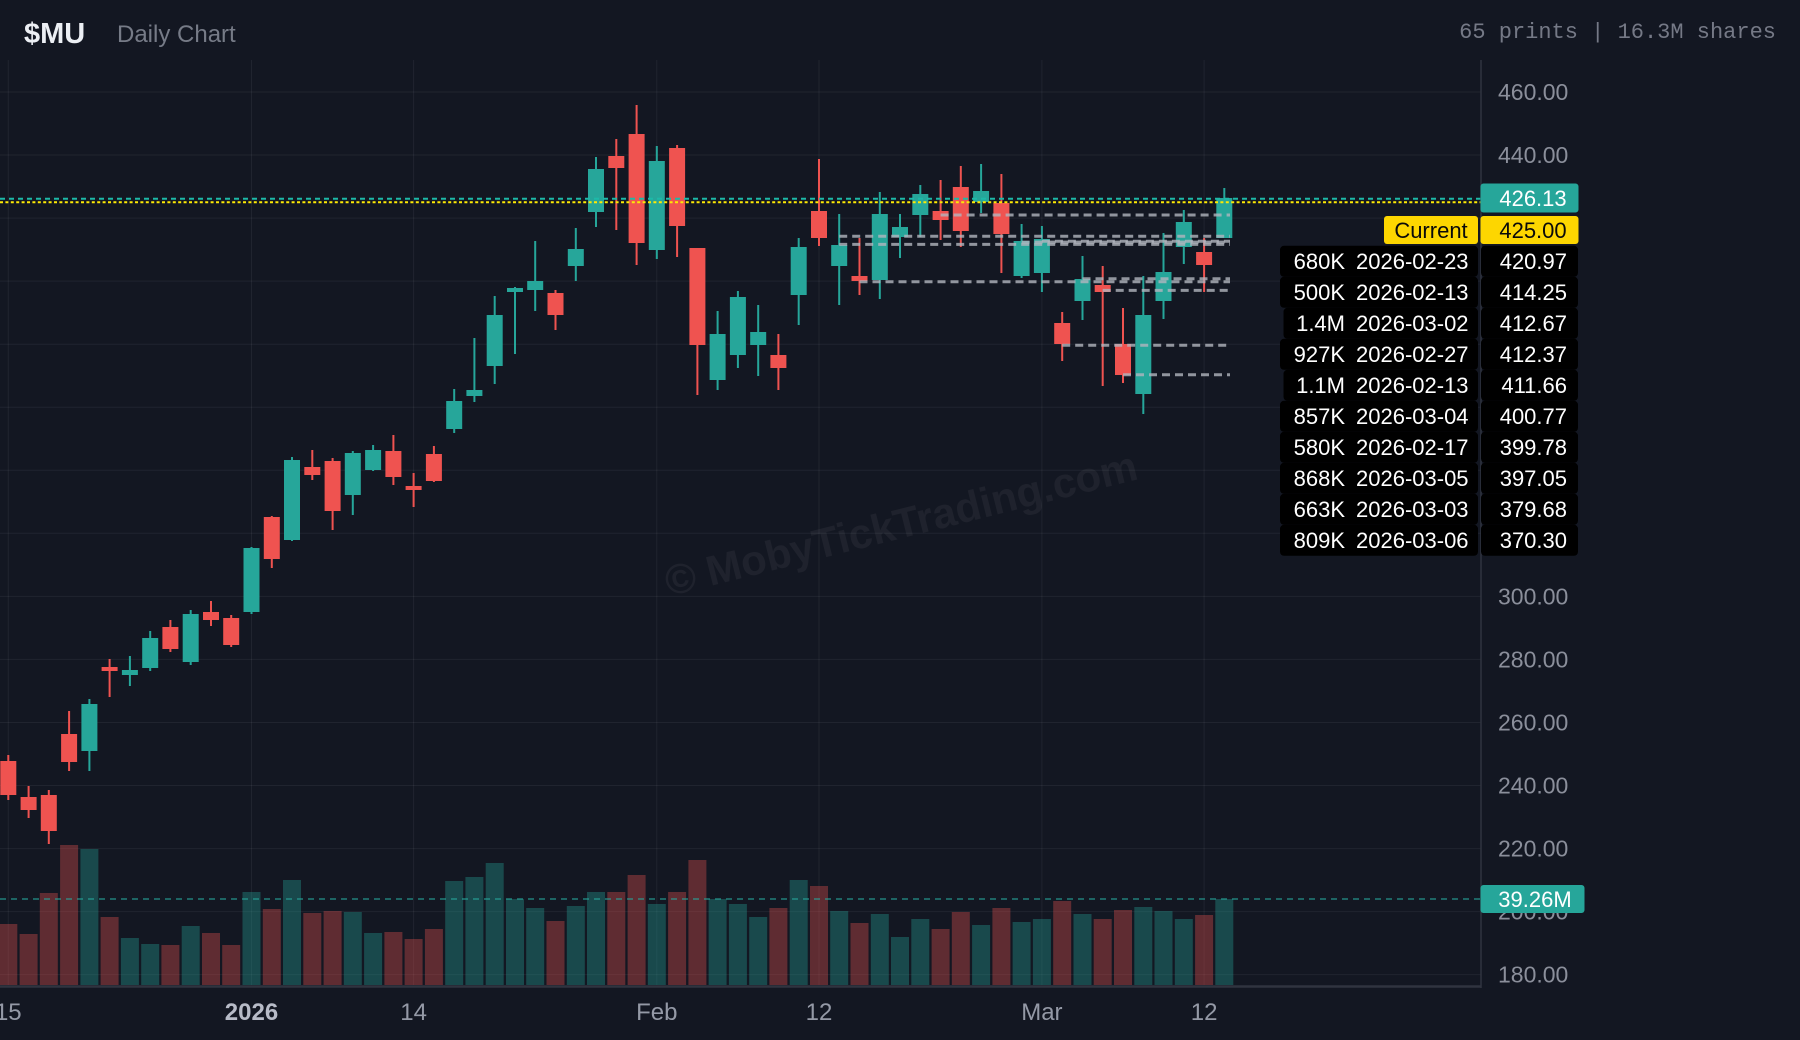 This screenshot has height=1040, width=1800. Describe the element at coordinates (1534, 385) in the screenshot. I see `svg-text: 411.66` at that location.